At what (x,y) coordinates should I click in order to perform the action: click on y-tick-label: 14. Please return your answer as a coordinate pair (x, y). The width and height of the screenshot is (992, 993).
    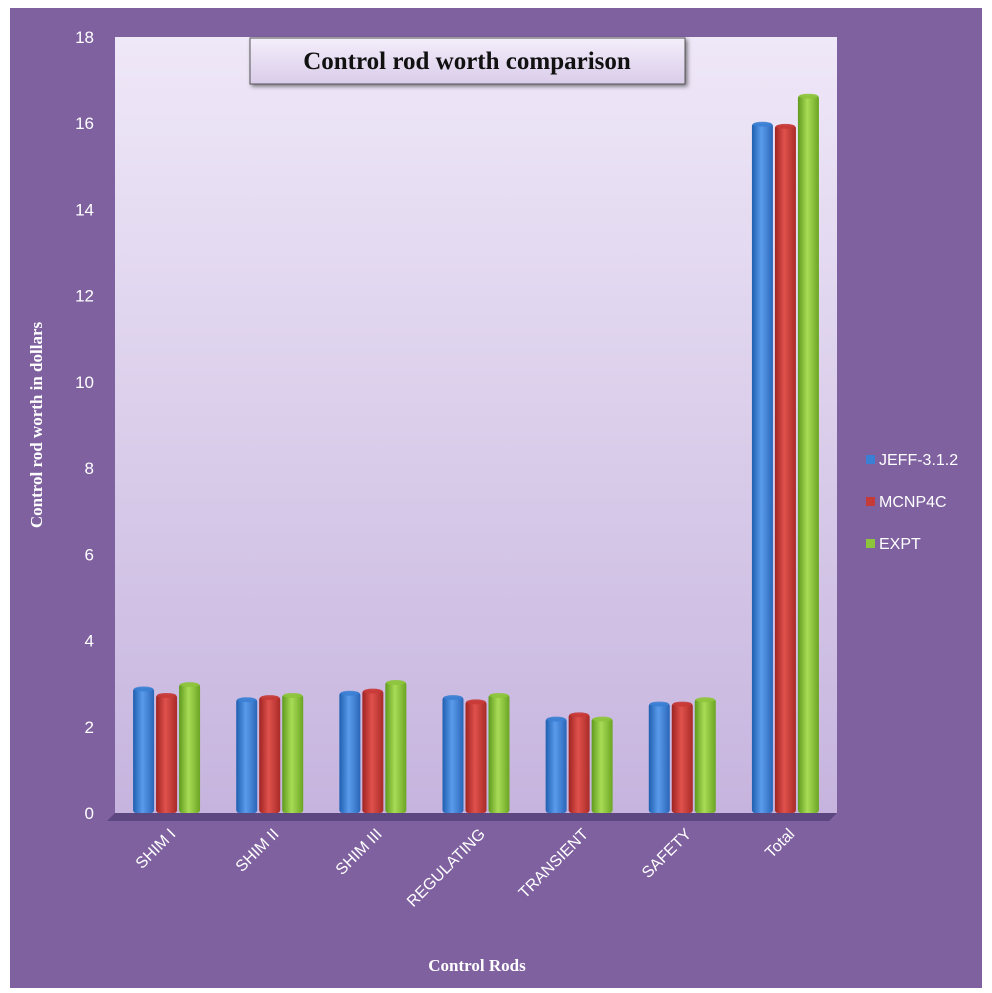
    Looking at the image, I should click on (84, 209).